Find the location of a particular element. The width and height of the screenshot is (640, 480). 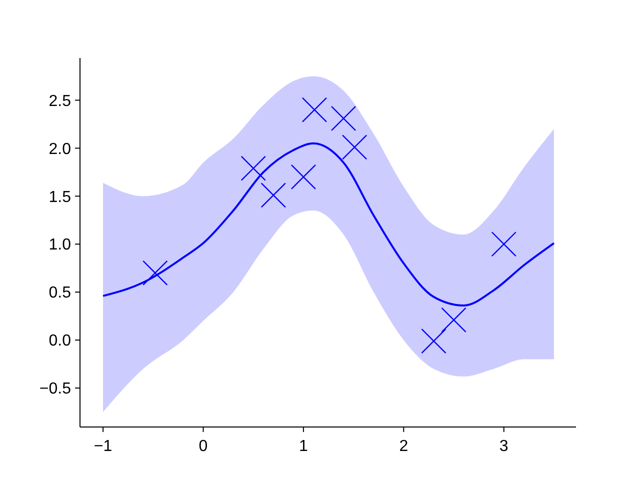

y-tick-label: 2.0 is located at coordinates (60, 149).